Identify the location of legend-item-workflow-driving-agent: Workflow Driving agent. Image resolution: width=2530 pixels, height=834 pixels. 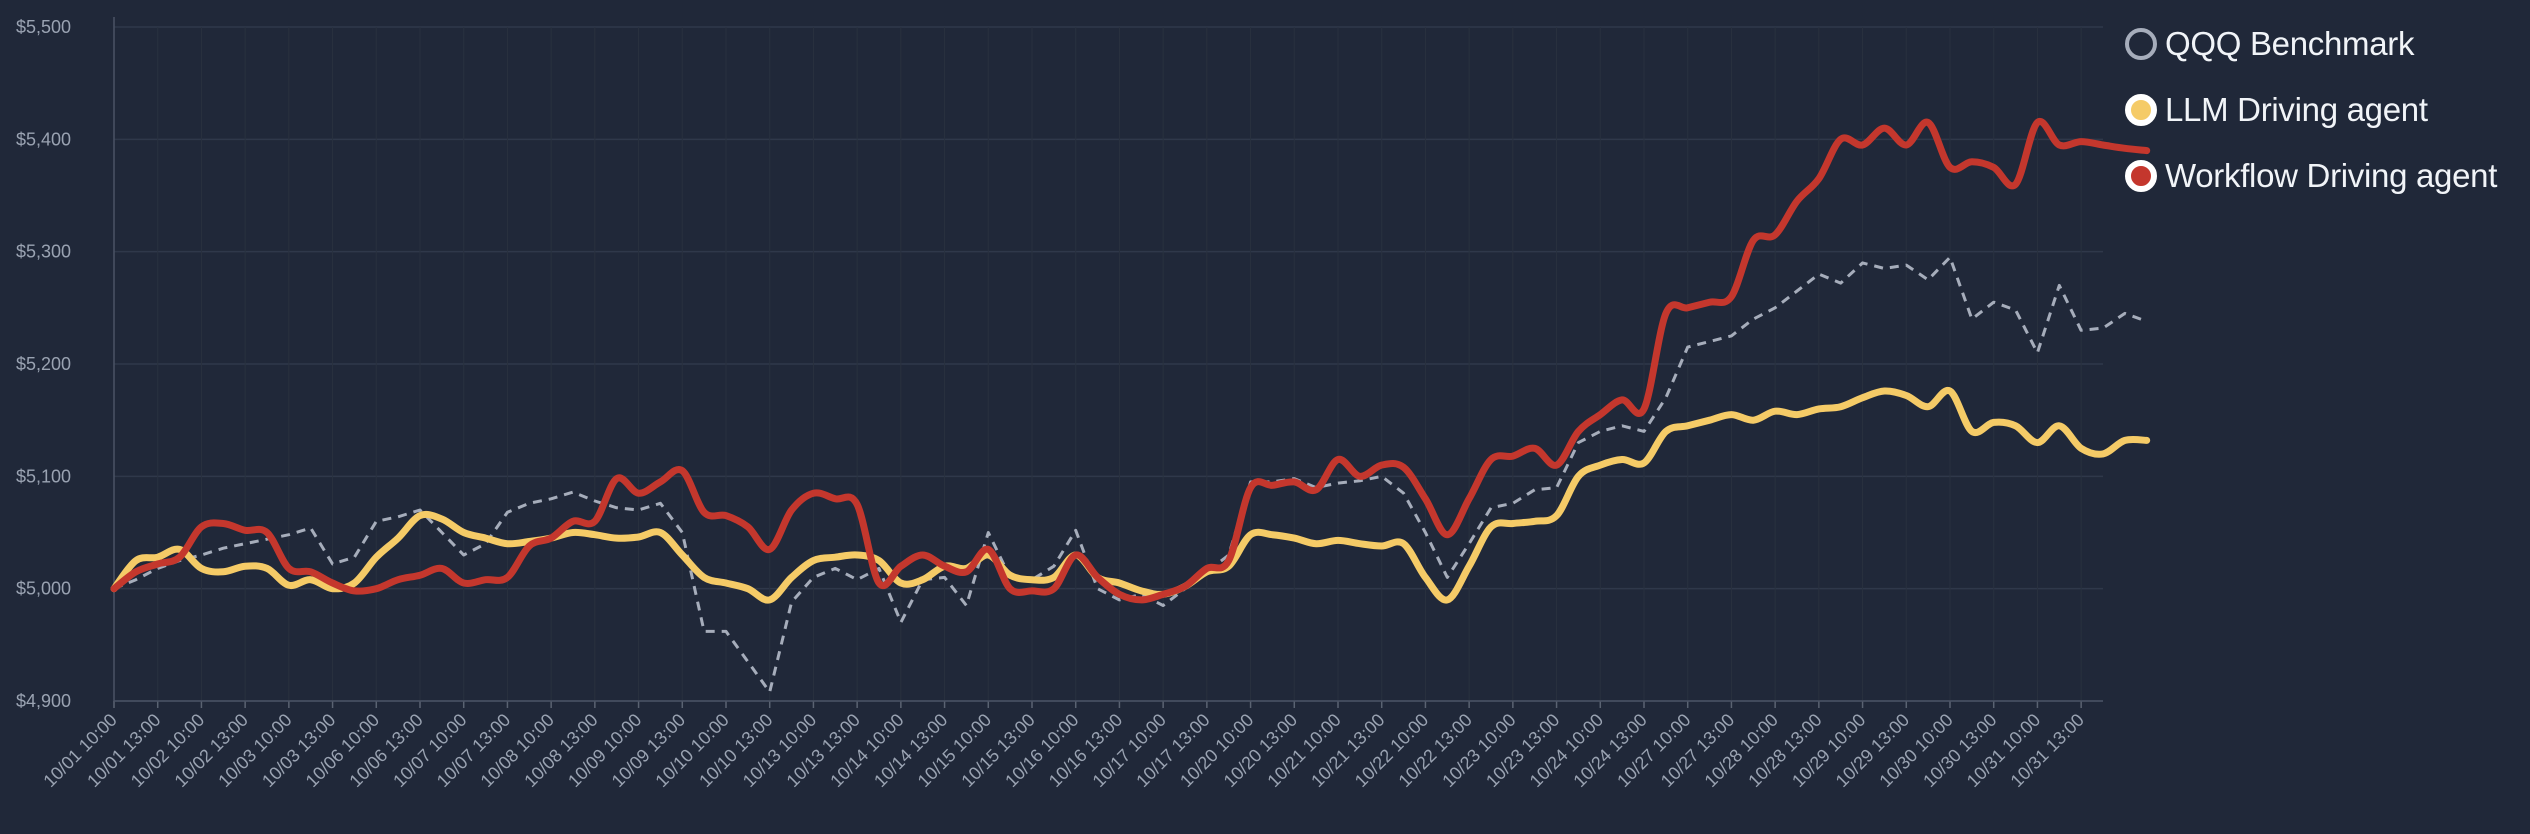
(2325, 176).